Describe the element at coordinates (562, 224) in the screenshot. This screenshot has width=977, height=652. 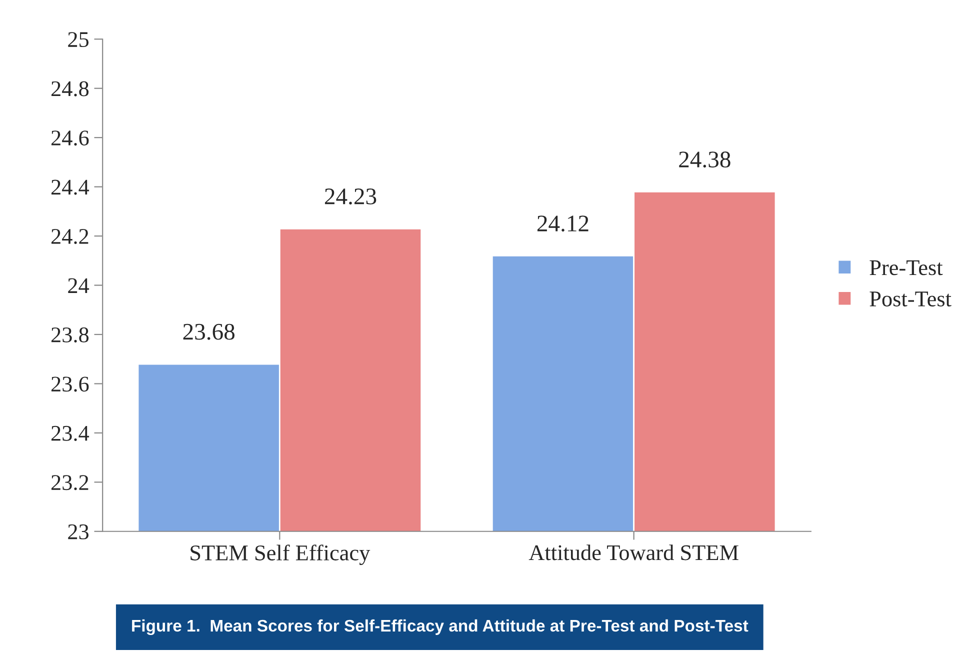
I see `data-label: 24.12` at that location.